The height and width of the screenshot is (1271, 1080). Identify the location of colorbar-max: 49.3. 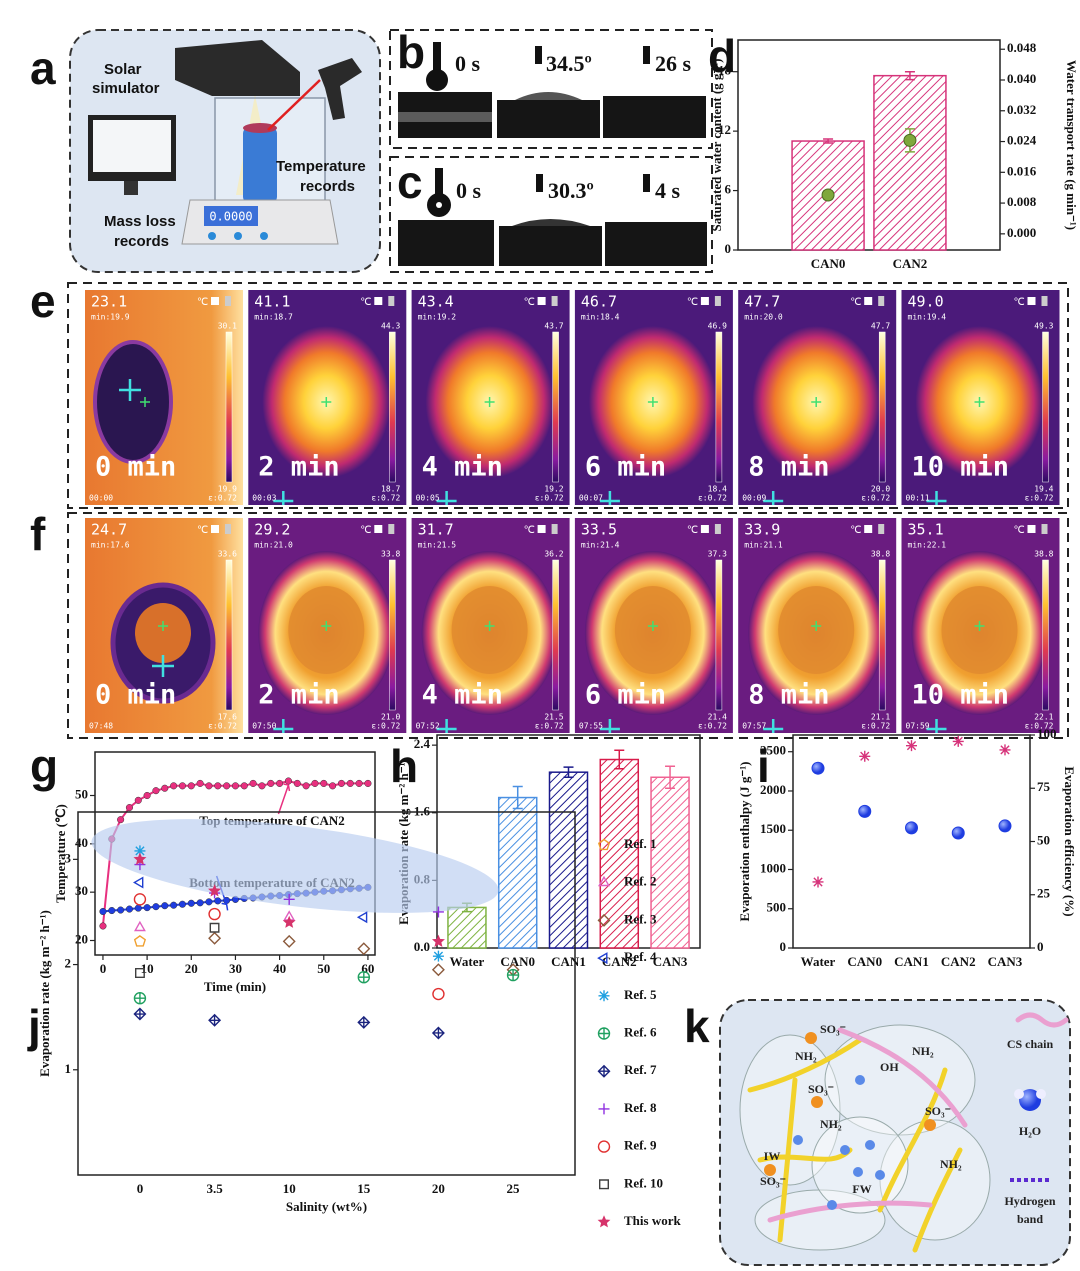
(1043, 326).